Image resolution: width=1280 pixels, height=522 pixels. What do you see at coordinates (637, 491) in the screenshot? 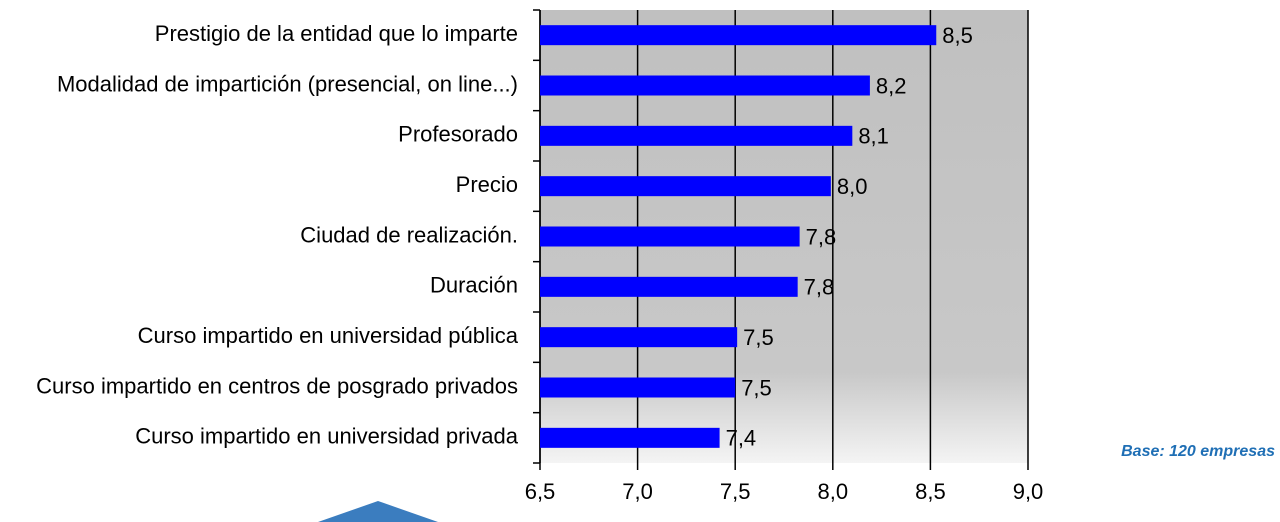
I see `x-tick-label: 7,0` at bounding box center [637, 491].